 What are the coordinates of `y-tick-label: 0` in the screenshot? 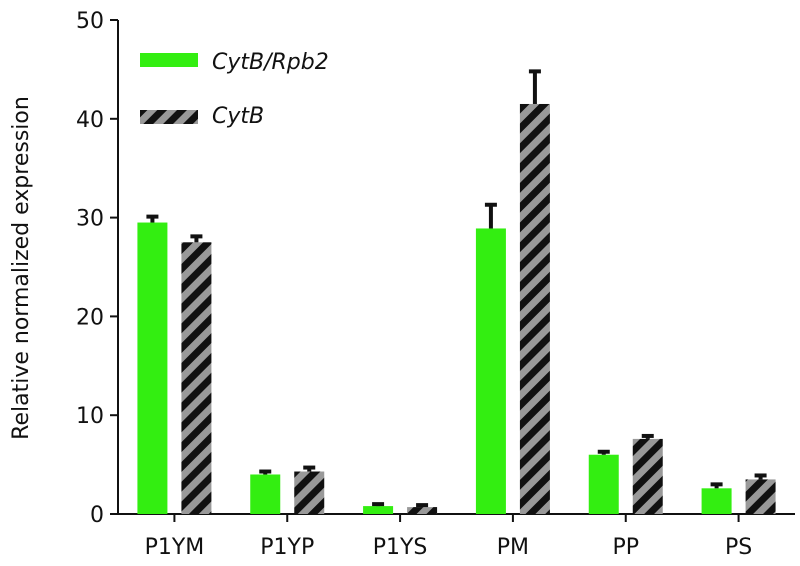 It's located at (97, 515).